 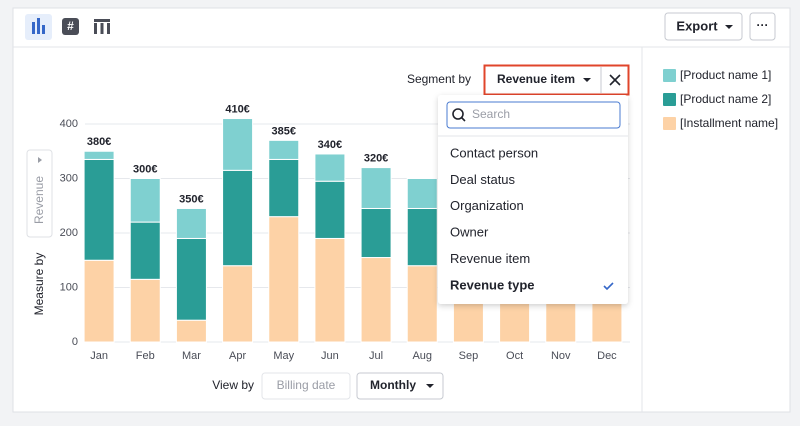 I want to click on more-button: ···, so click(x=762, y=26).